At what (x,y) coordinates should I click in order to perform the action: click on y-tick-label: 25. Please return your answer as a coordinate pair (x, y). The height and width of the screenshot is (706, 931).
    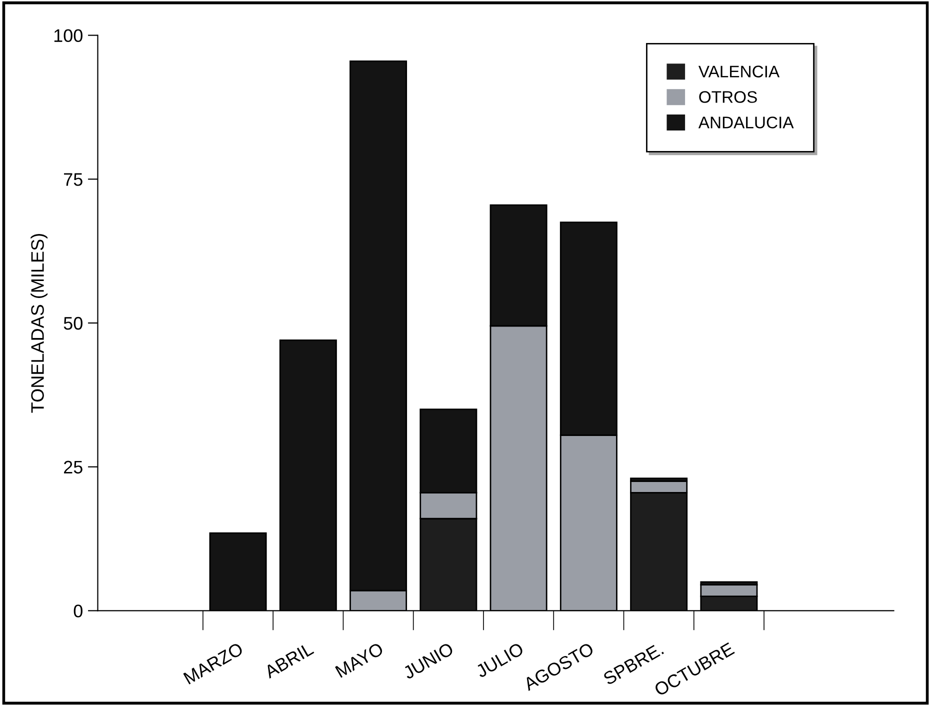
    Looking at the image, I should click on (73, 467).